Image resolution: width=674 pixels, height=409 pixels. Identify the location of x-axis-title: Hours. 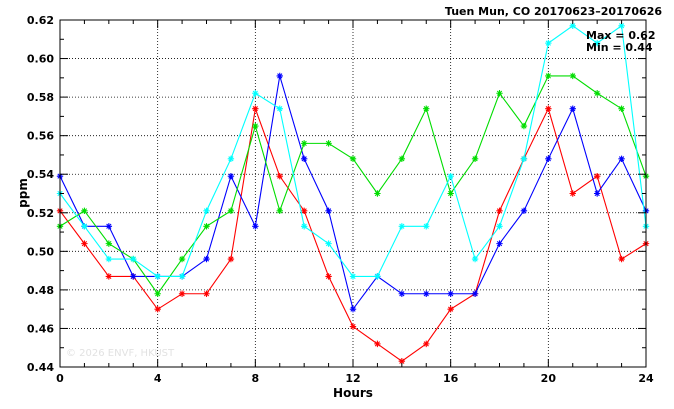
(353, 393).